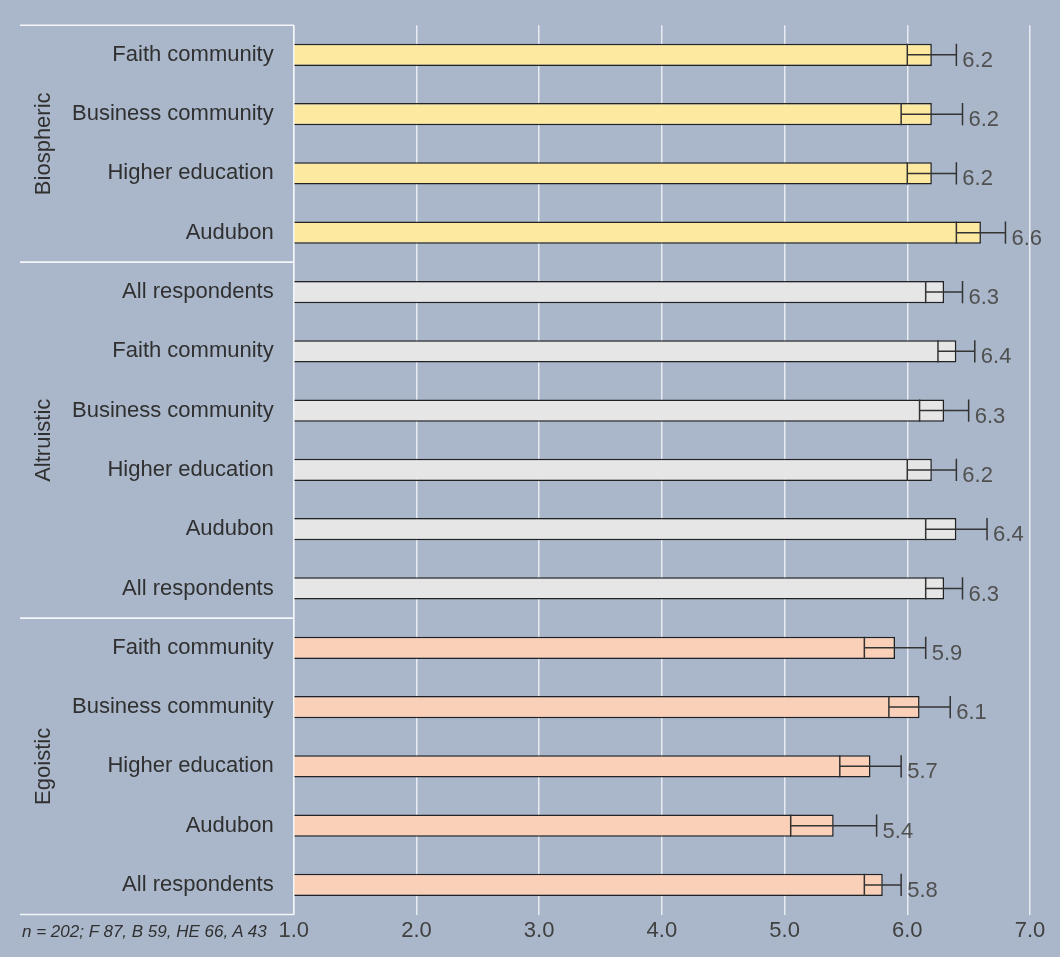 This screenshot has height=957, width=1060. What do you see at coordinates (662, 929) in the screenshot?
I see `x-tick-label: 4.0` at bounding box center [662, 929].